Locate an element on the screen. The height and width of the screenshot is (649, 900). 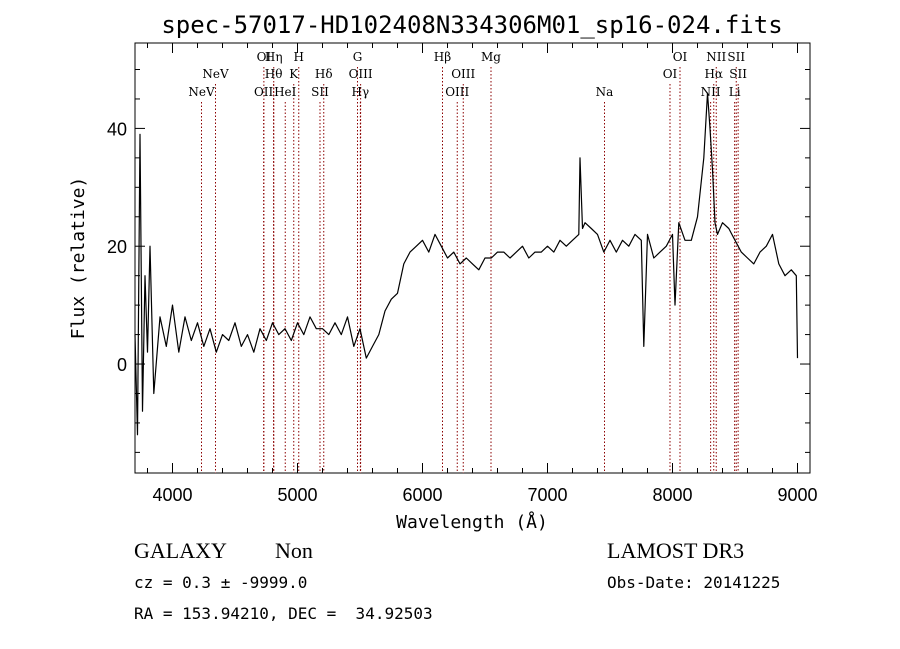
x-tick-label: 5000 is located at coordinates (297, 495).